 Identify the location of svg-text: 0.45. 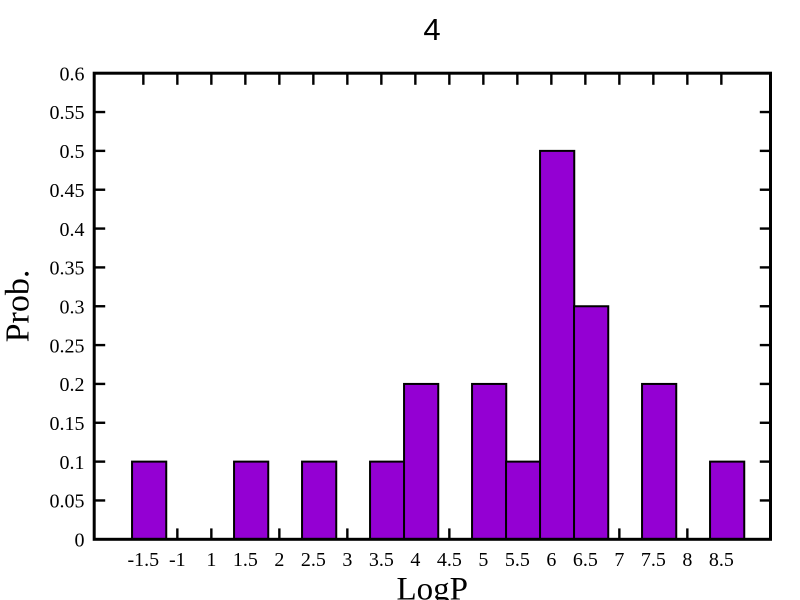
(67, 191).